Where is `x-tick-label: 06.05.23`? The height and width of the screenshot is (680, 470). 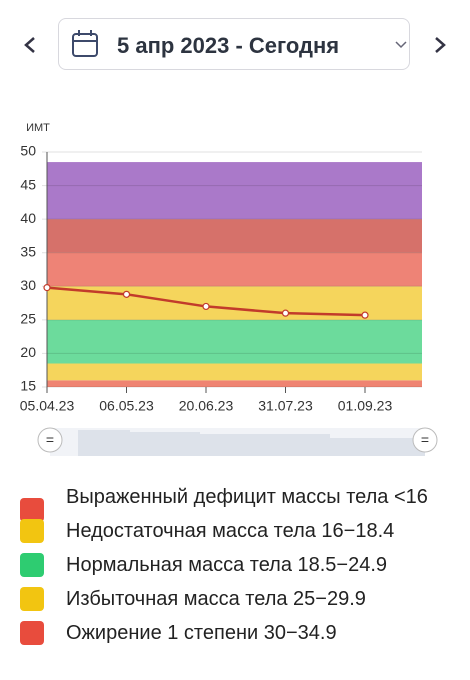 x-tick-label: 06.05.23 is located at coordinates (126, 406).